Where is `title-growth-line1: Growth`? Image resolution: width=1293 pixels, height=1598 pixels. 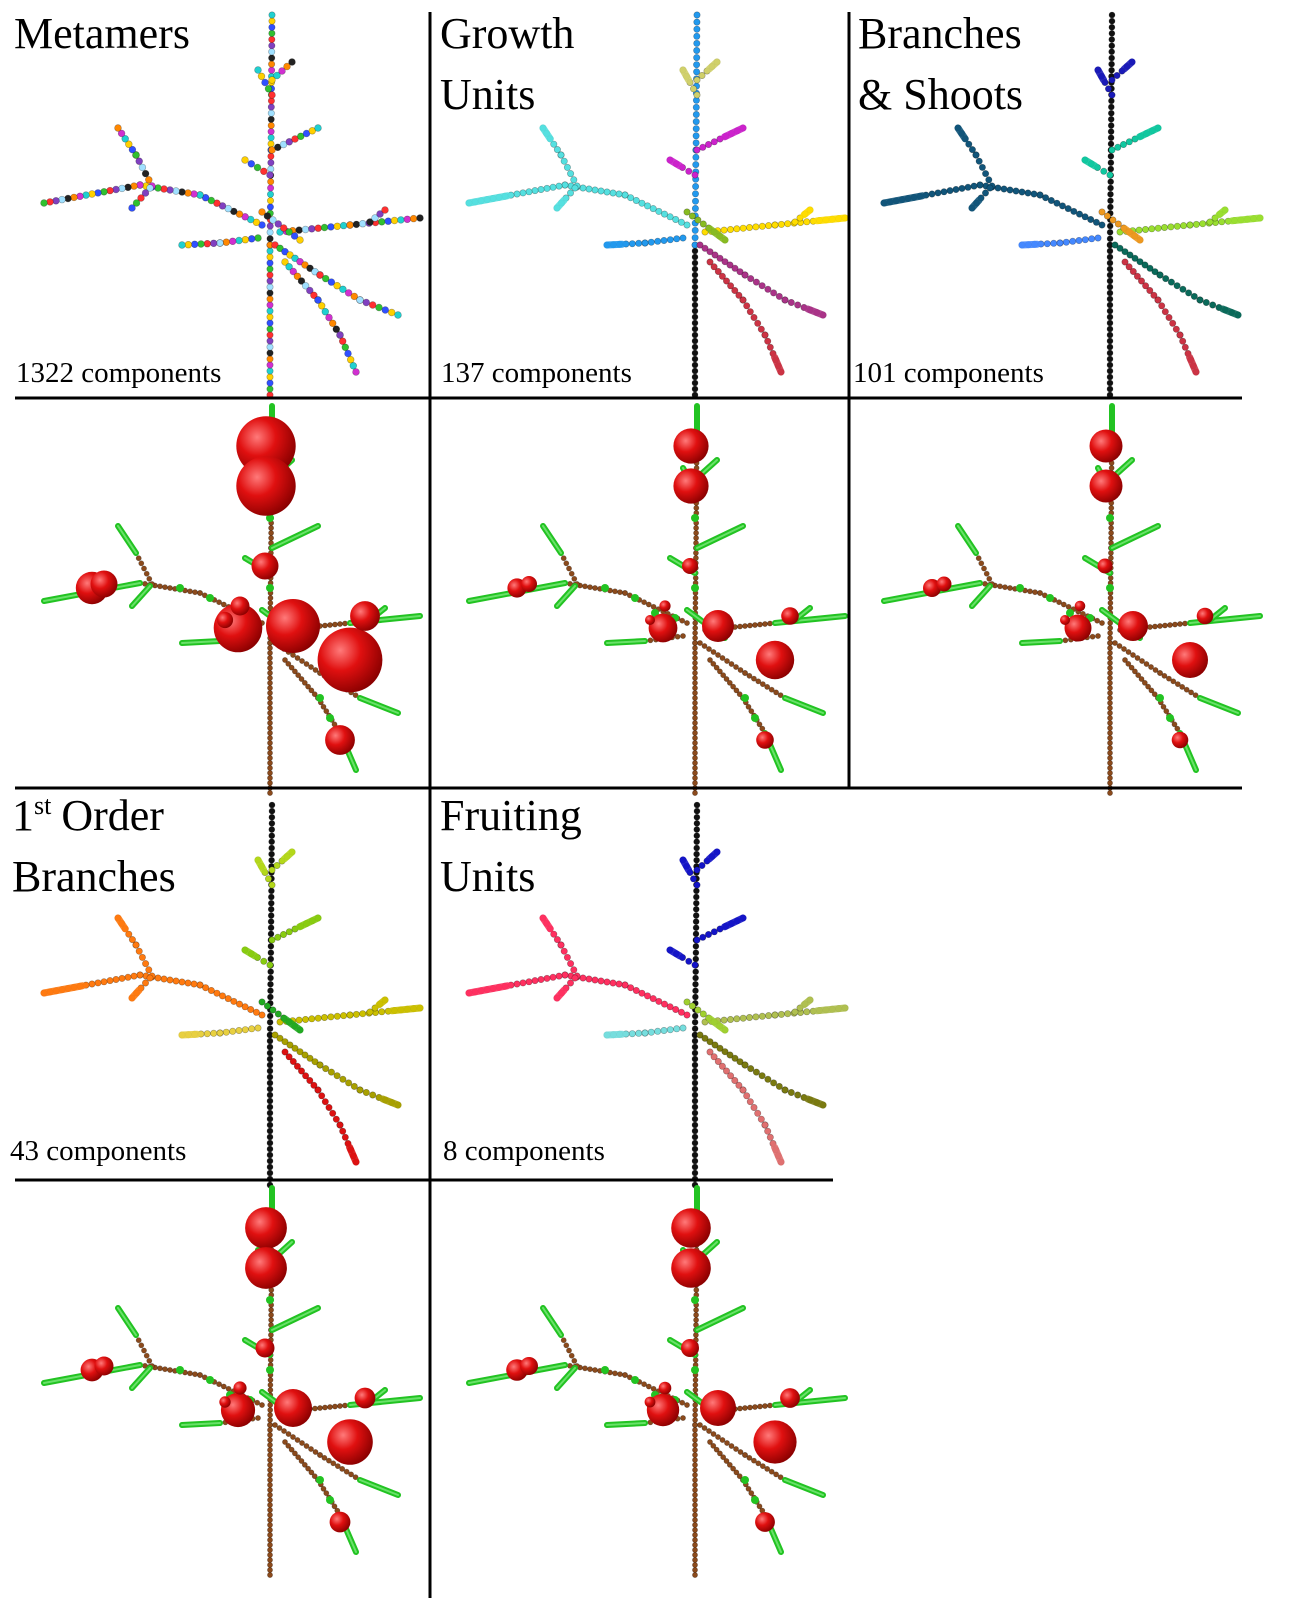
title-growth-line1: Growth is located at coordinates (507, 33).